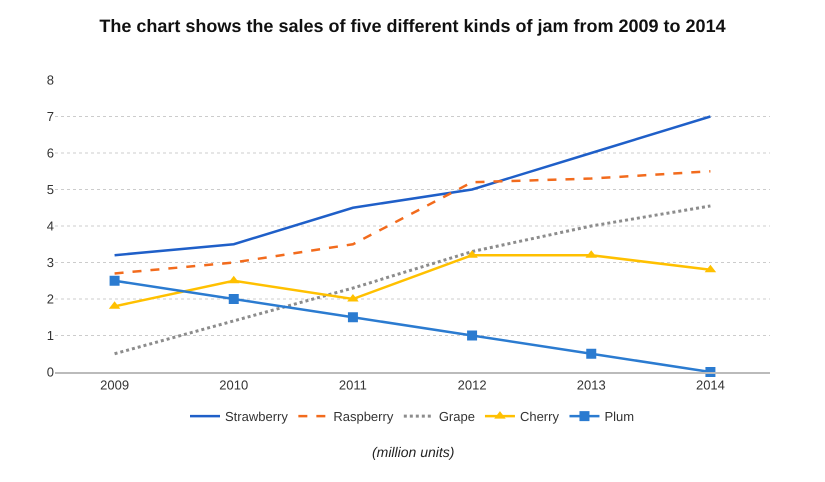 This screenshot has height=482, width=825. Describe the element at coordinates (472, 384) in the screenshot. I see `x-tick-label: 2012` at that location.